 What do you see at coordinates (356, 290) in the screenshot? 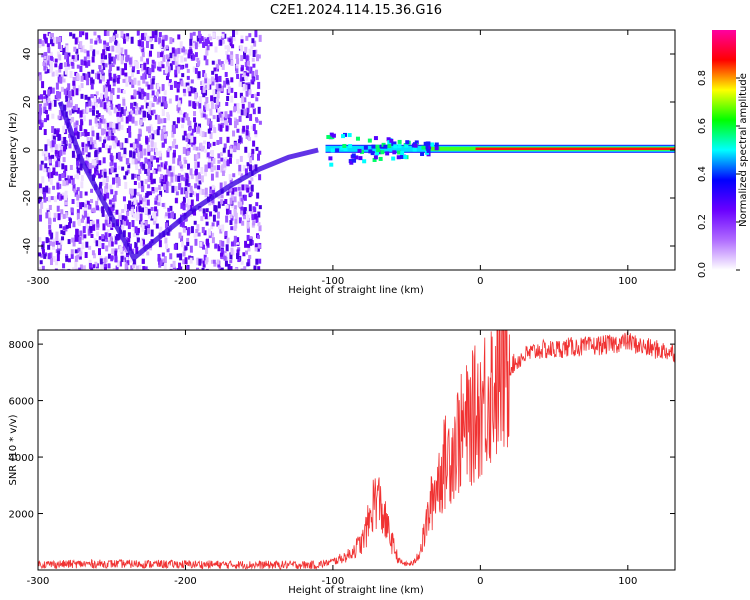
I see `top-x-axis-label: Height of straight line (km)` at bounding box center [356, 290].